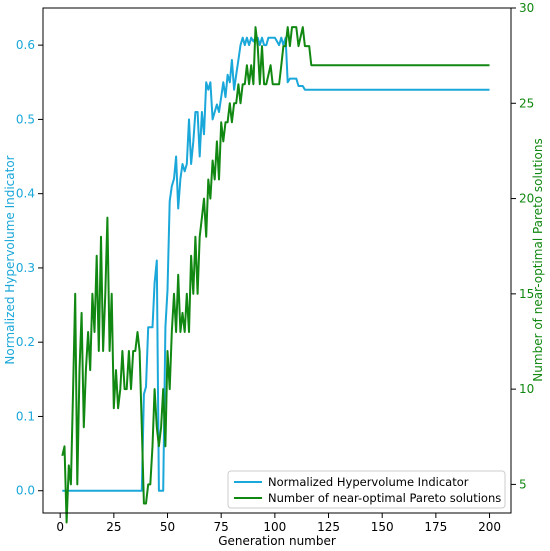 The image size is (550, 551). What do you see at coordinates (25, 491) in the screenshot?
I see `y-left-tick-label: 0.0` at bounding box center [25, 491].